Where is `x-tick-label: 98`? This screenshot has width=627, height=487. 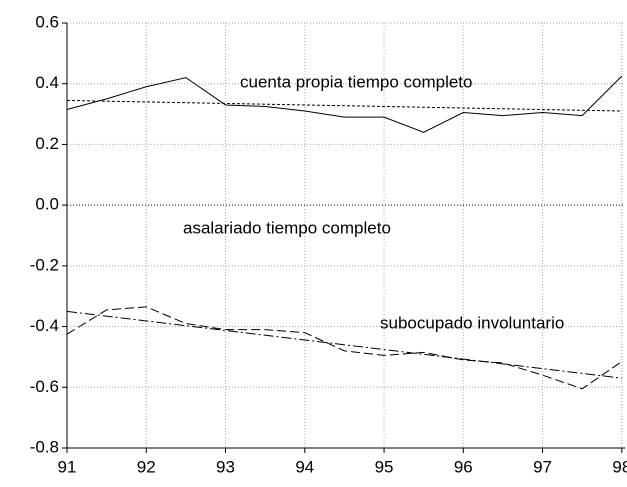
x-tick-label: 98 is located at coordinates (619, 466).